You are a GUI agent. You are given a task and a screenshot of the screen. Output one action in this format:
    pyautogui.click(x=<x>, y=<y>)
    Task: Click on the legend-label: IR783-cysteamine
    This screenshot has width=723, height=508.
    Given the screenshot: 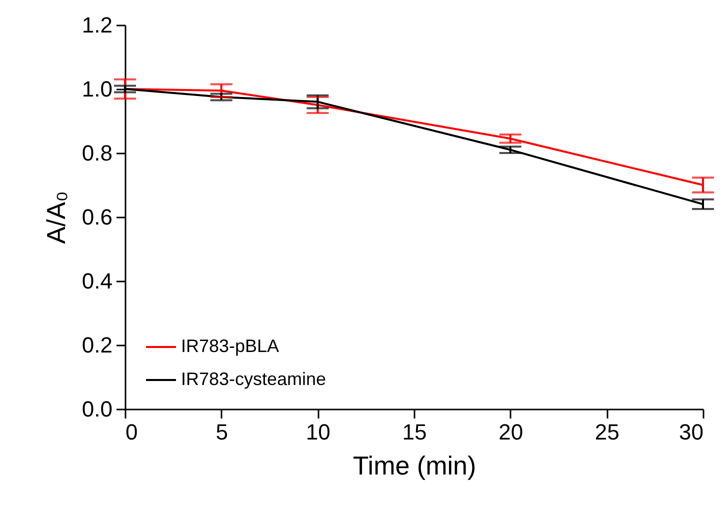 What is the action you would take?
    pyautogui.click(x=253, y=379)
    